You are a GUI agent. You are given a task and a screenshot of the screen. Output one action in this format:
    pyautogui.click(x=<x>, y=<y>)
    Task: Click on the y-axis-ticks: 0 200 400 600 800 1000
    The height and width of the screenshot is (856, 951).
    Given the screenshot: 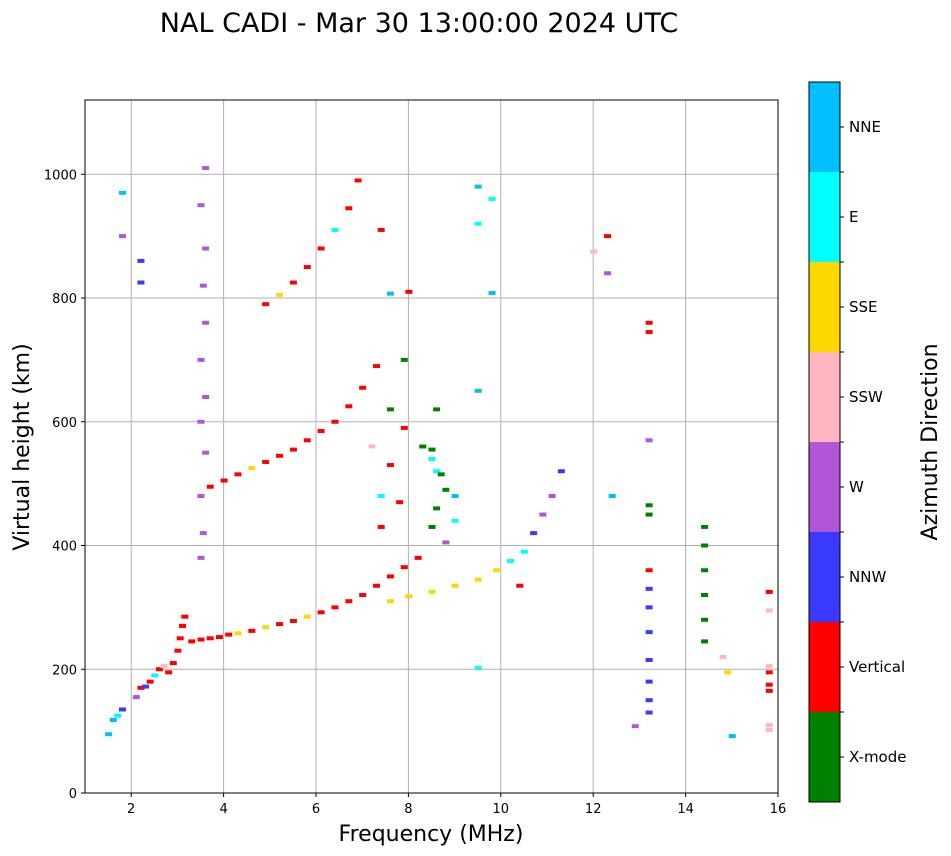 What is the action you would take?
    pyautogui.click(x=64, y=485)
    